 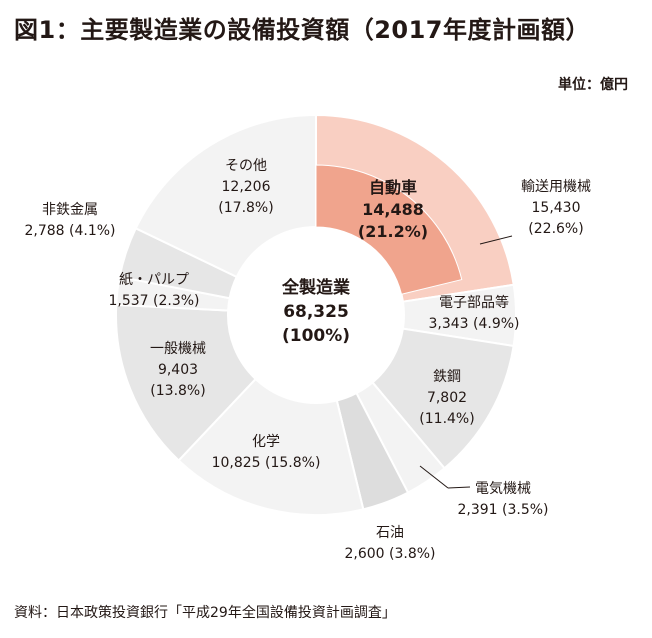 I want to click on label-自動車: 自動車 14,488 (21.2%), so click(x=393, y=209).